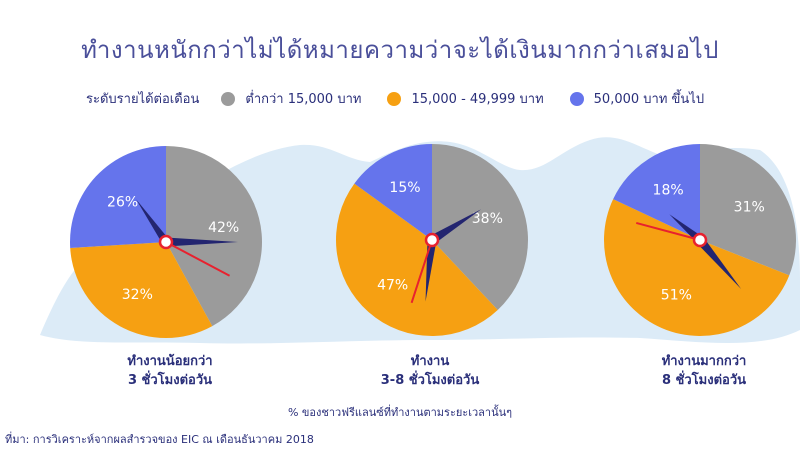  I want to click on pie-2-slice-high, so click(393, 192).